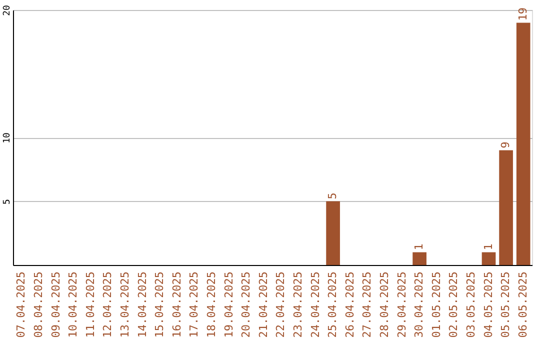  I want to click on x-tick-label: 29.04.2025, so click(401, 305).